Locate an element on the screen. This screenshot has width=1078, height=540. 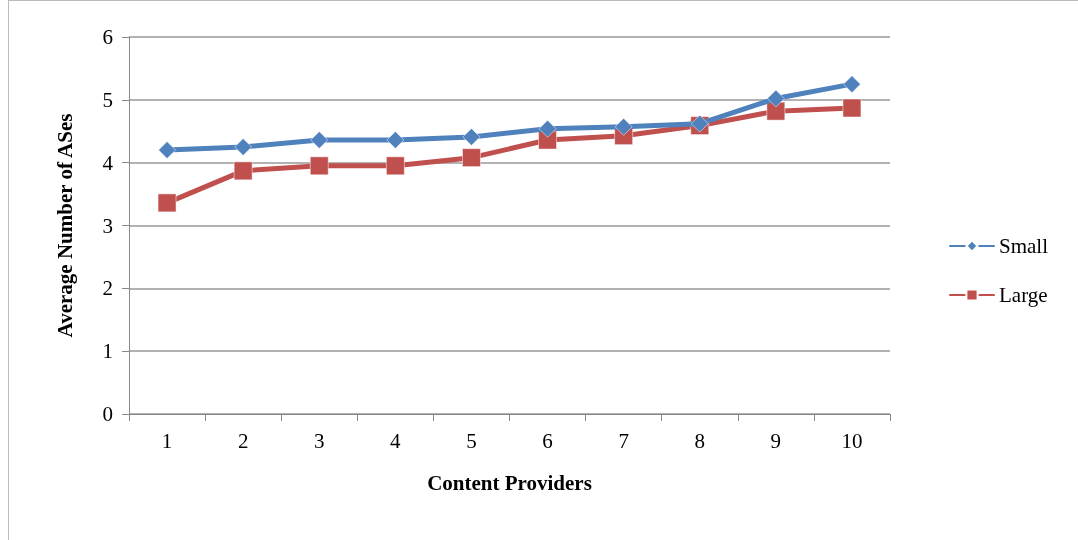
x-tick-label: 8 is located at coordinates (699, 440).